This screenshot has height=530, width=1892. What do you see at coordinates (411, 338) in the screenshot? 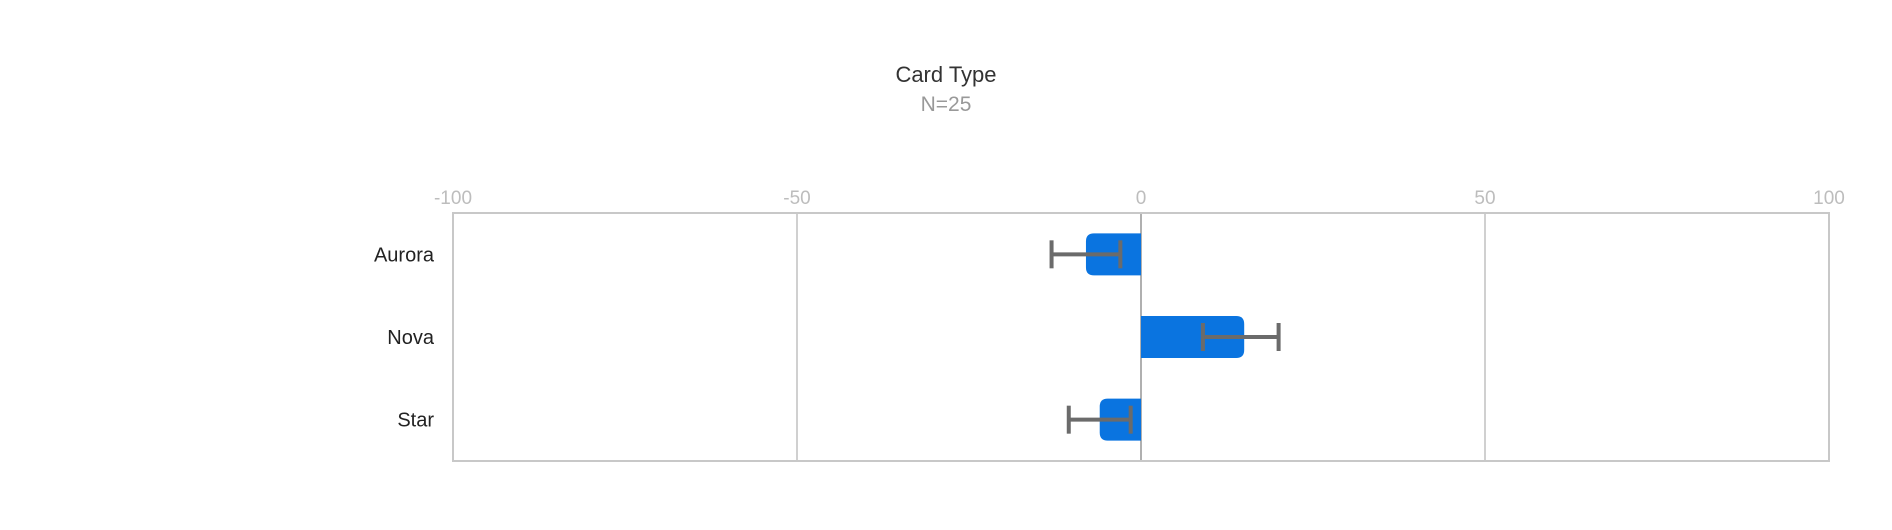
I see `category-label: Nova` at bounding box center [411, 338].